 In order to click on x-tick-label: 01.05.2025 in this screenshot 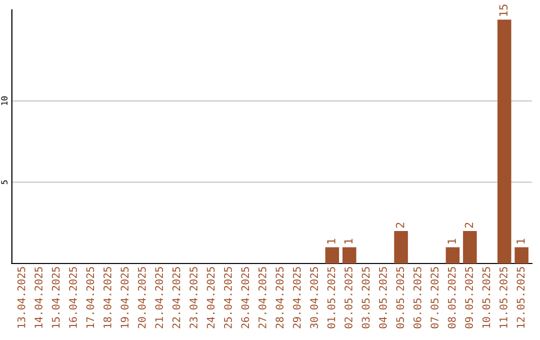, I will do `click(331, 297)`.